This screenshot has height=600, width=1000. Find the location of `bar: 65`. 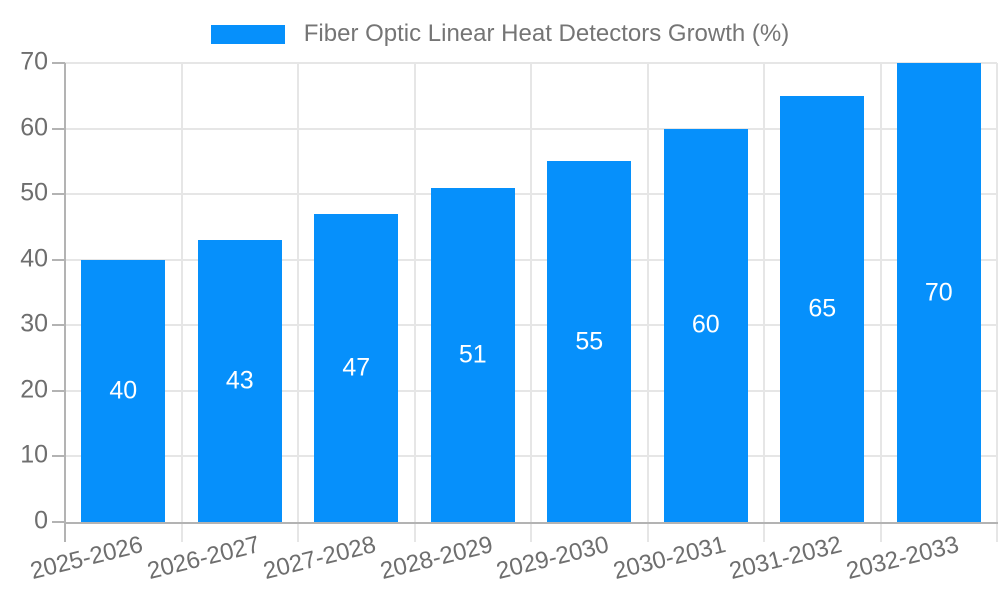

bar: 65 is located at coordinates (822, 308).